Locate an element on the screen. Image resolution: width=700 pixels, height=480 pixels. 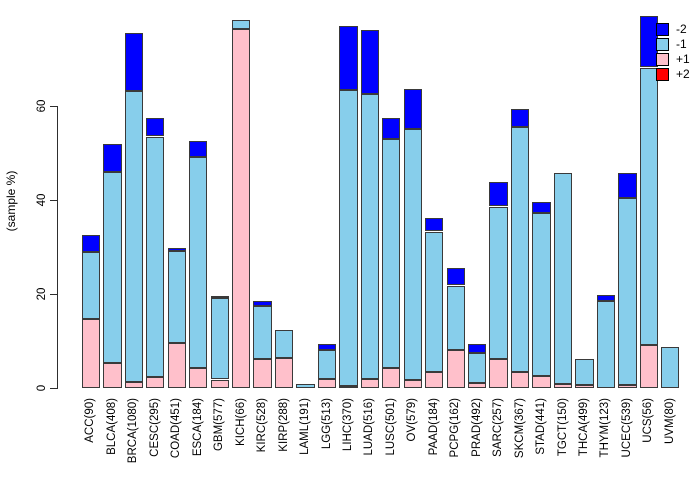
bar-segment-CESC(295)--1 is located at coordinates (155, 257).